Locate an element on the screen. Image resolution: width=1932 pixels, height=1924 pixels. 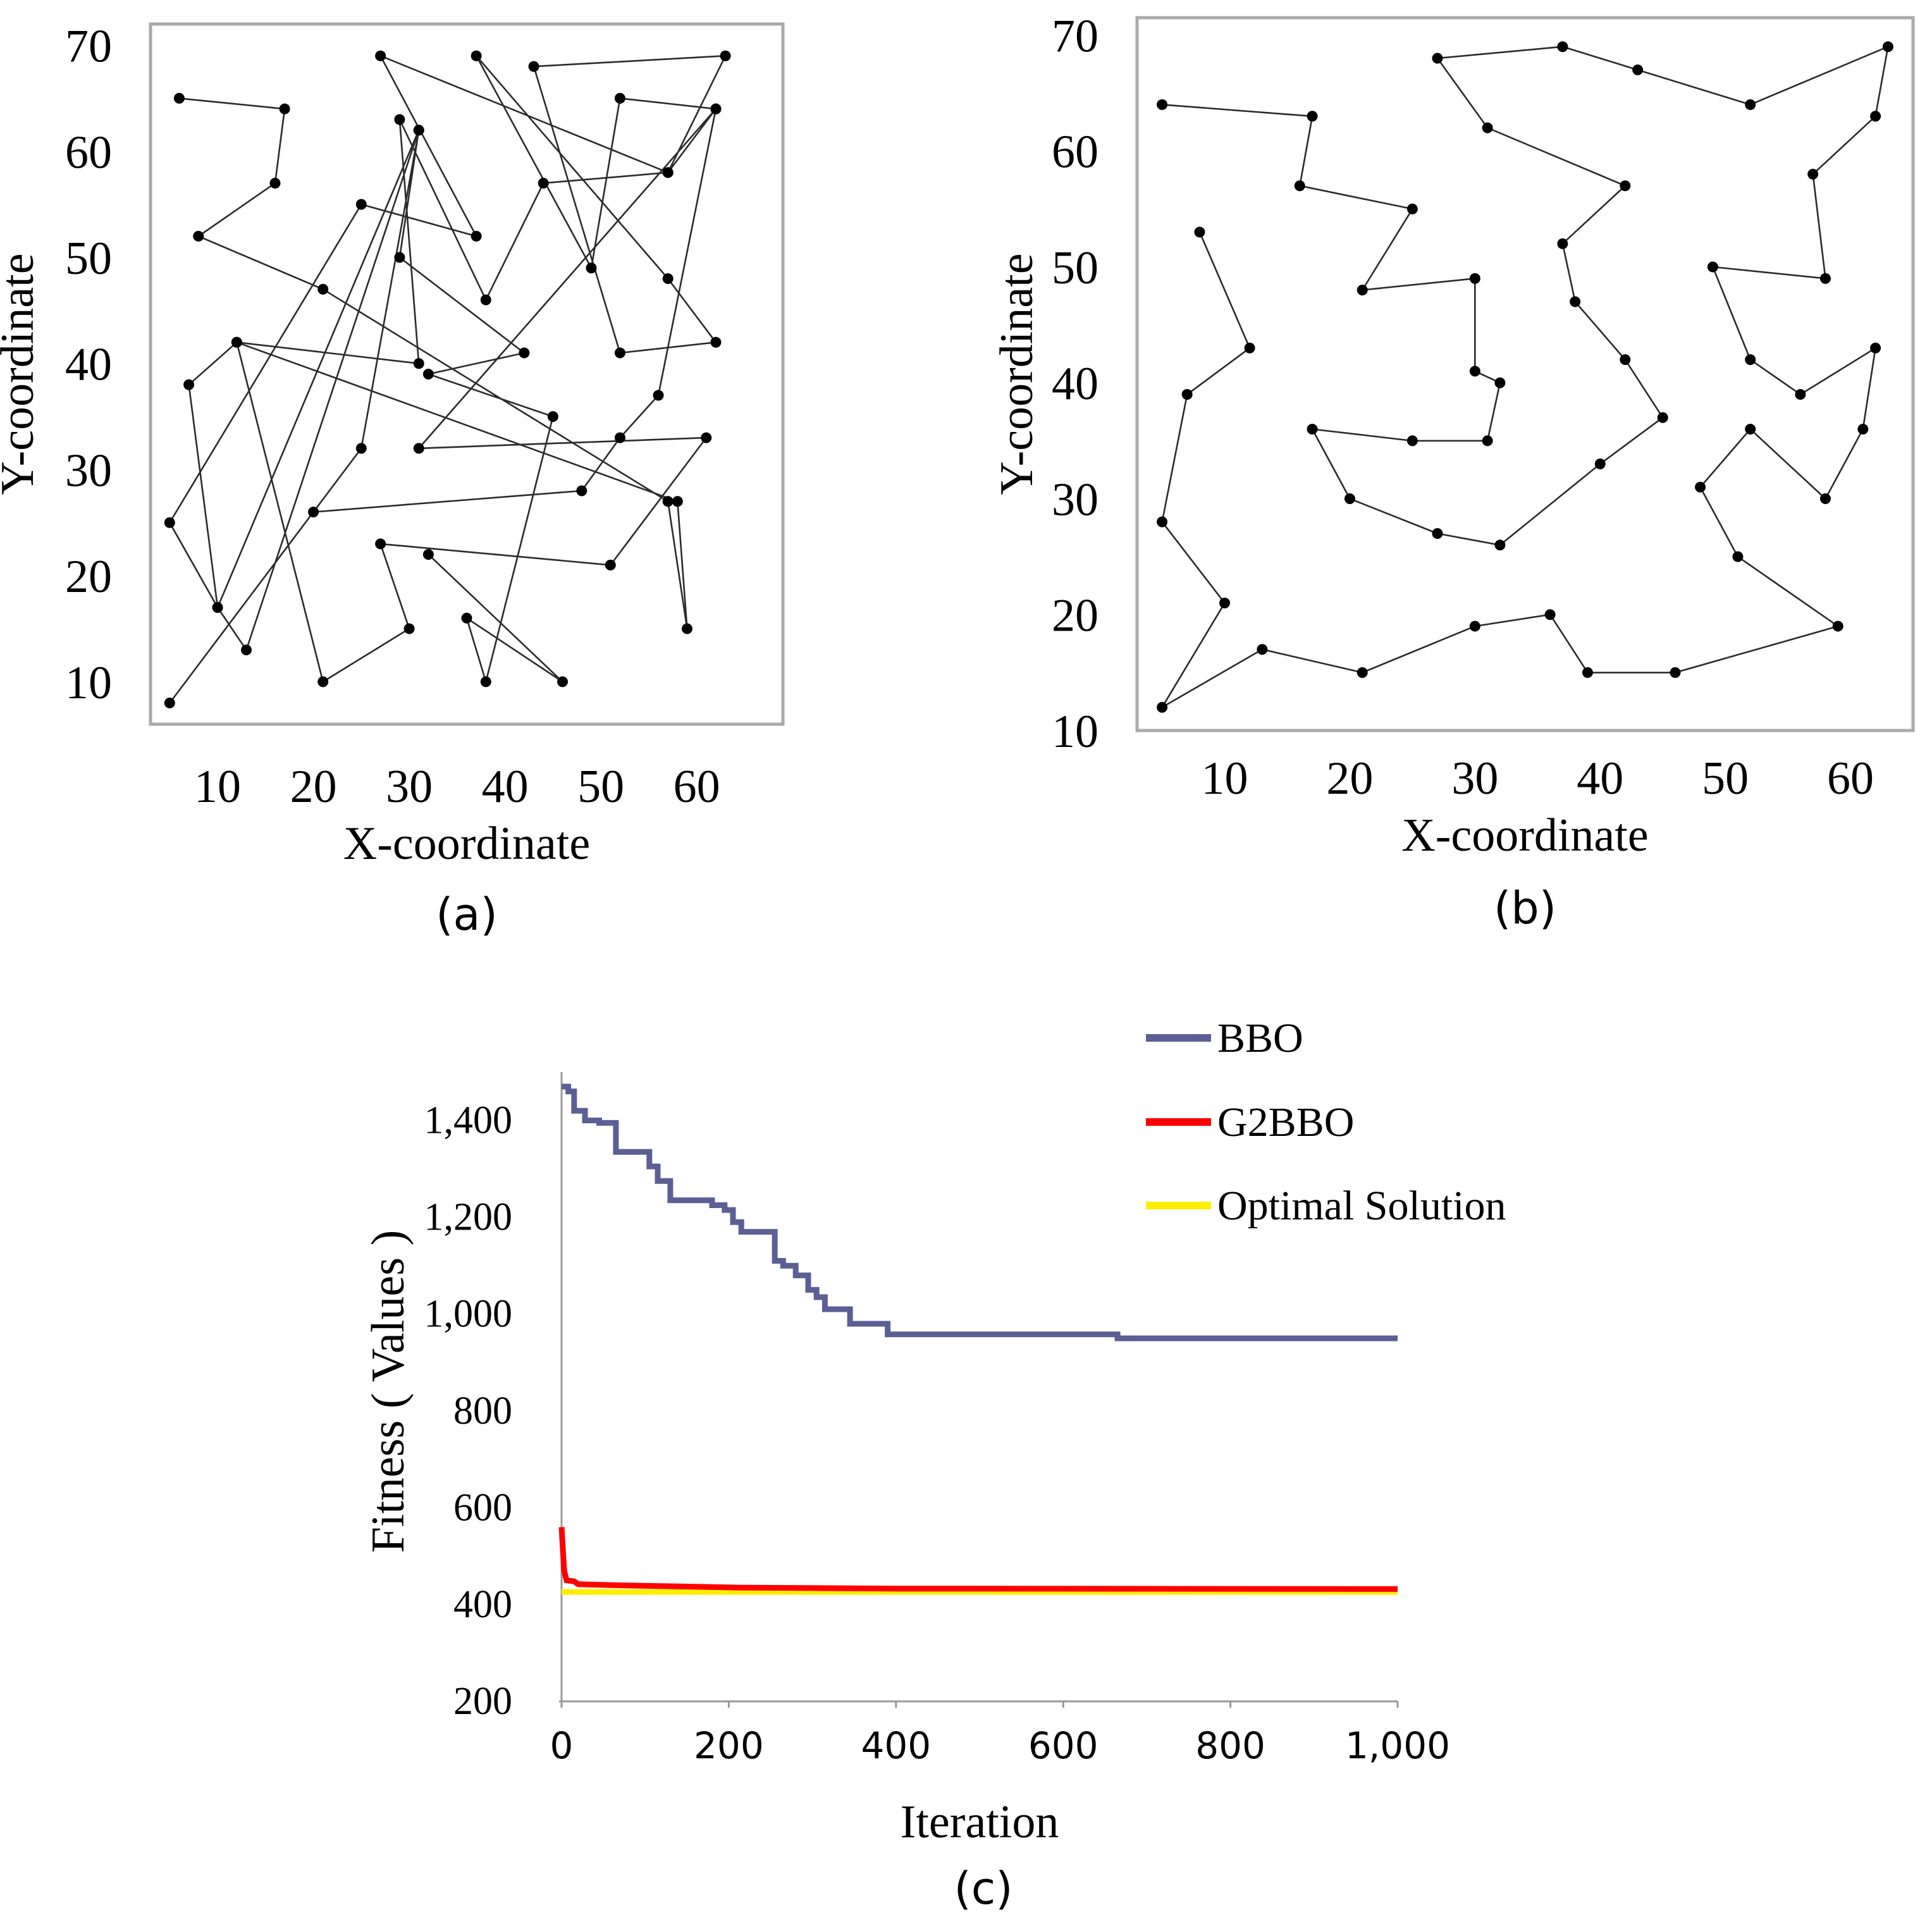
figure-caption: (a) is located at coordinates (467, 914).